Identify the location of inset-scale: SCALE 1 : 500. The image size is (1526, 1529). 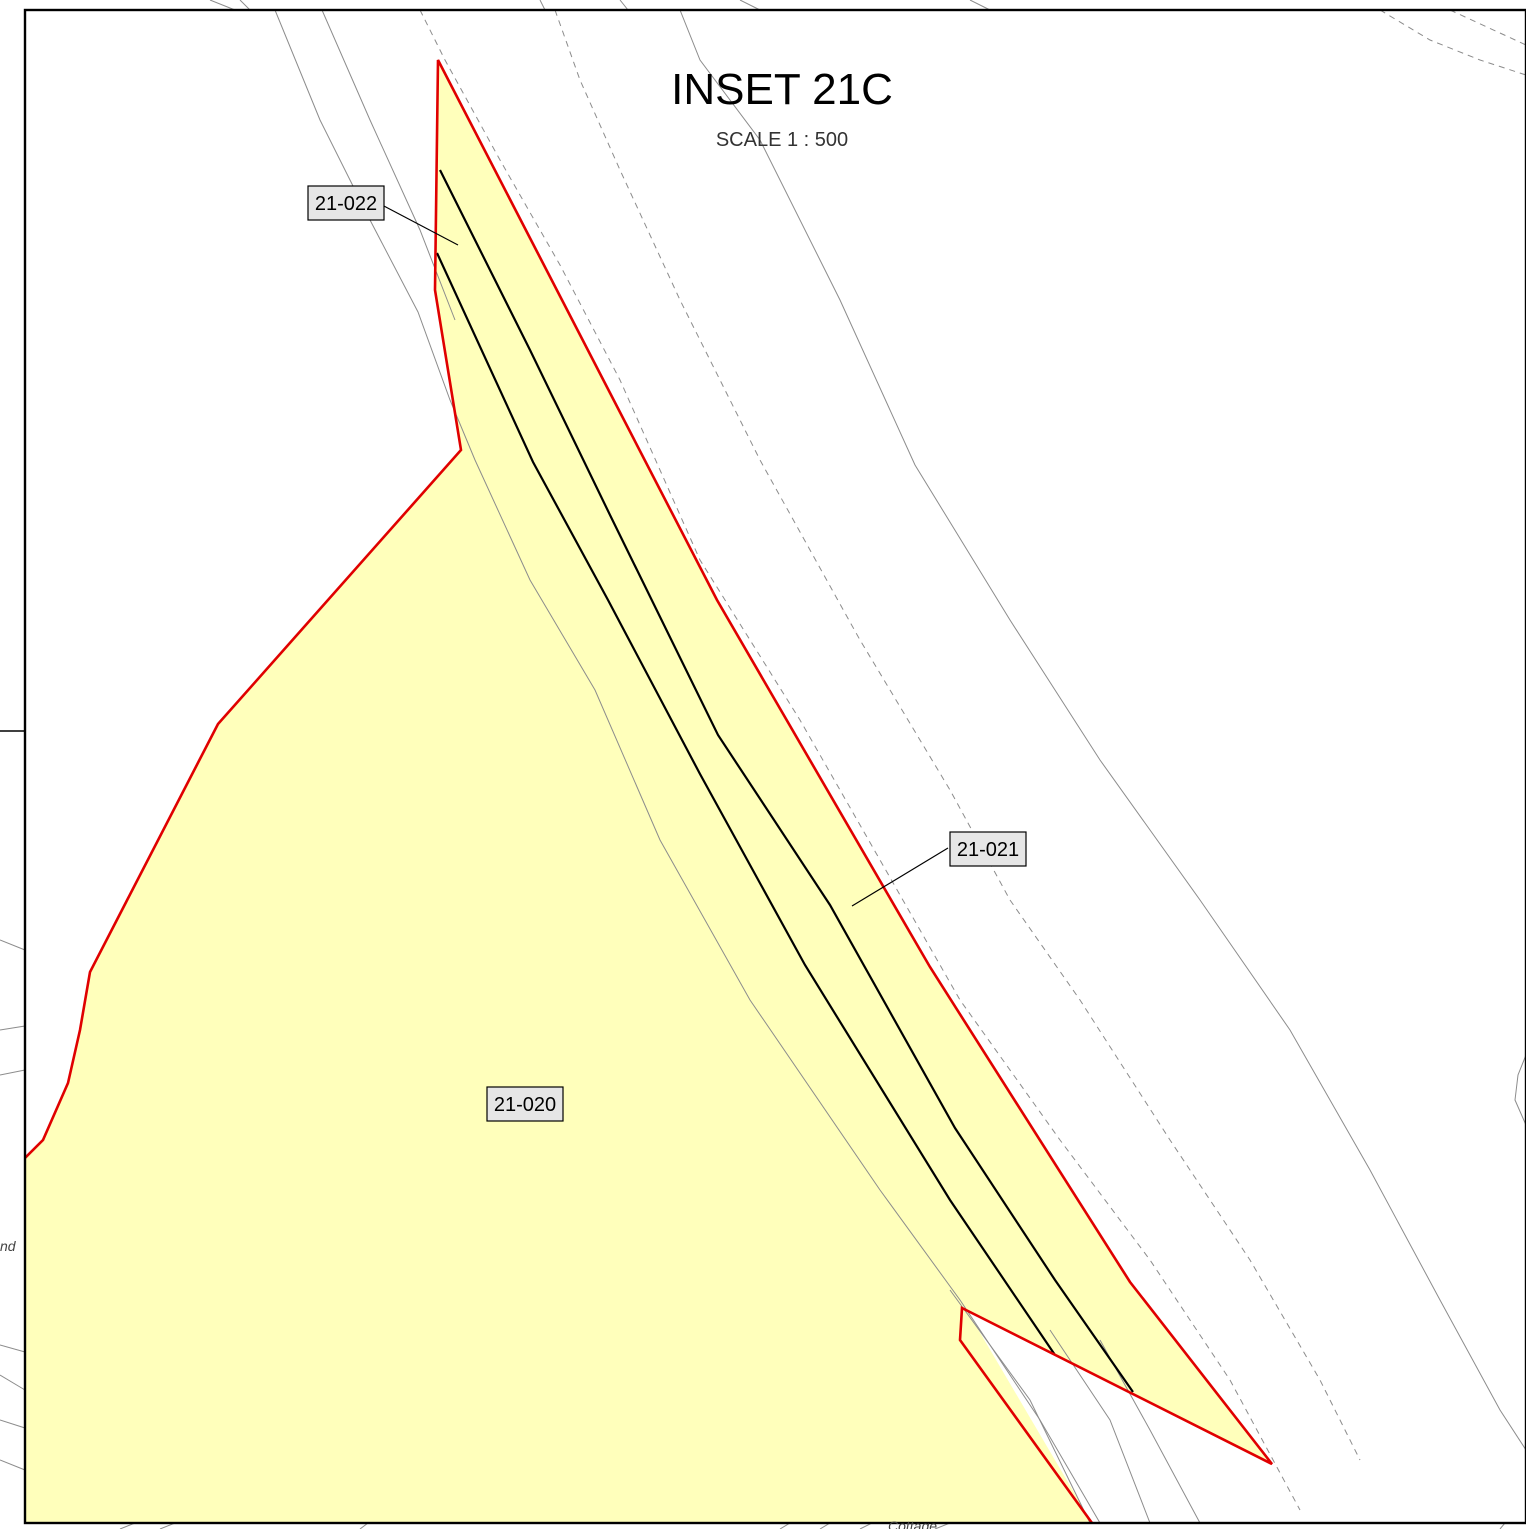
(782, 140).